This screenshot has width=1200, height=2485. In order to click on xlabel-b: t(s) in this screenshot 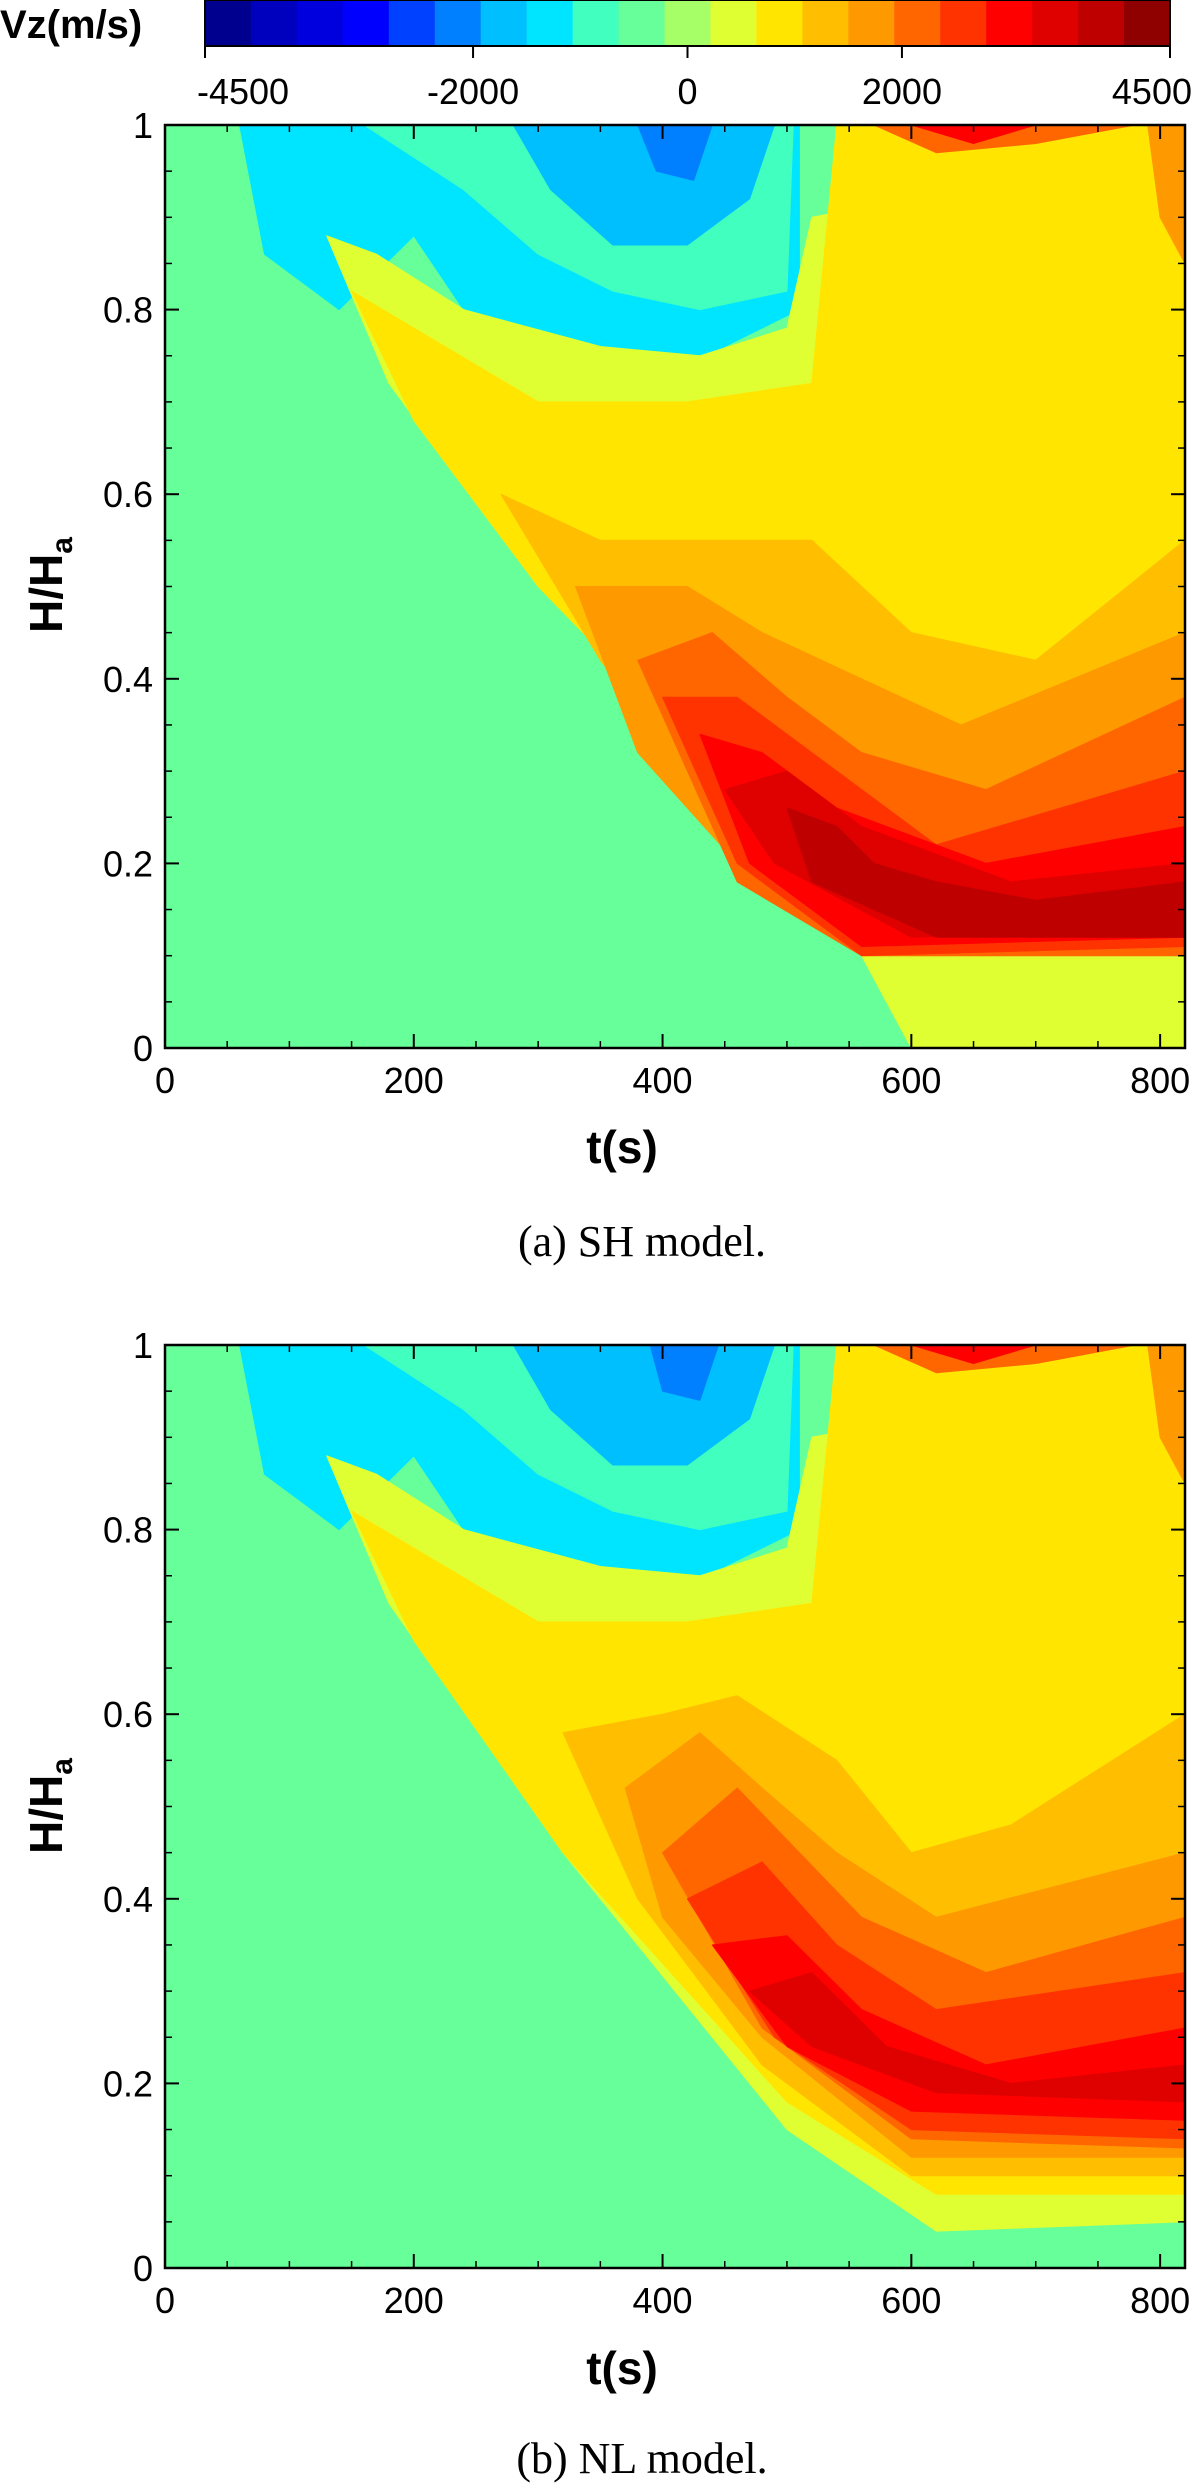, I will do `click(622, 2368)`.